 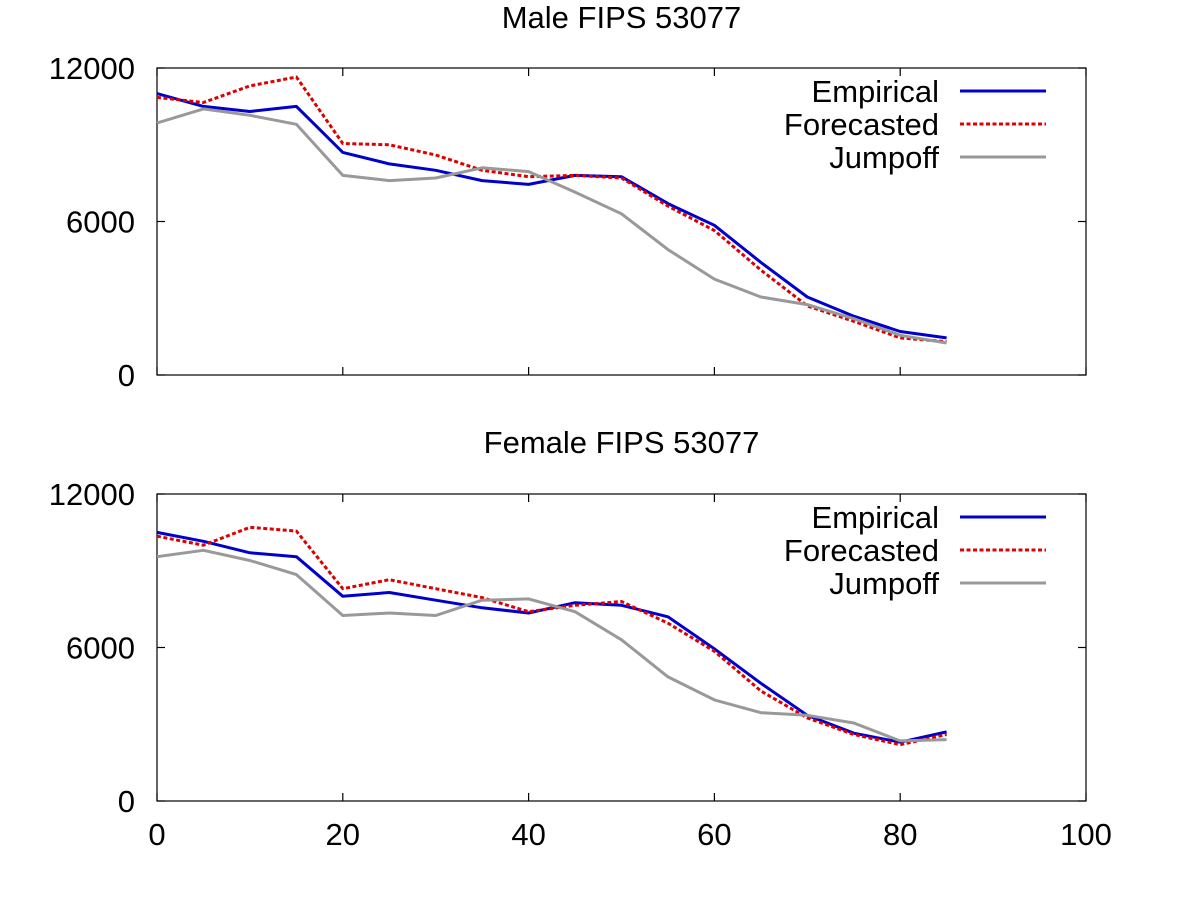 What do you see at coordinates (92, 68) in the screenshot?
I see `male-y-tick-label: 12000` at bounding box center [92, 68].